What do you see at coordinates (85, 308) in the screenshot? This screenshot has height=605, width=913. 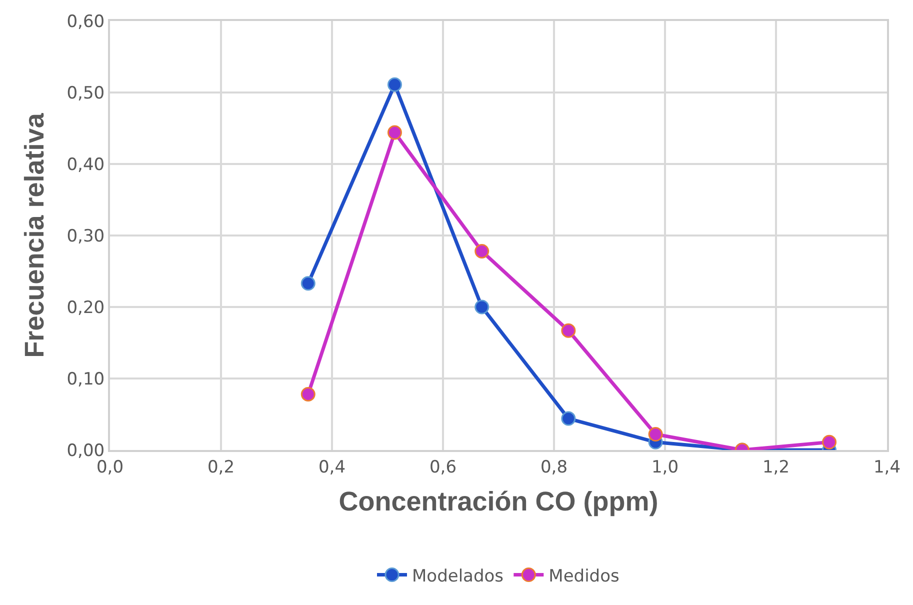 I see `y-tick-label: 0,20` at bounding box center [85, 308].